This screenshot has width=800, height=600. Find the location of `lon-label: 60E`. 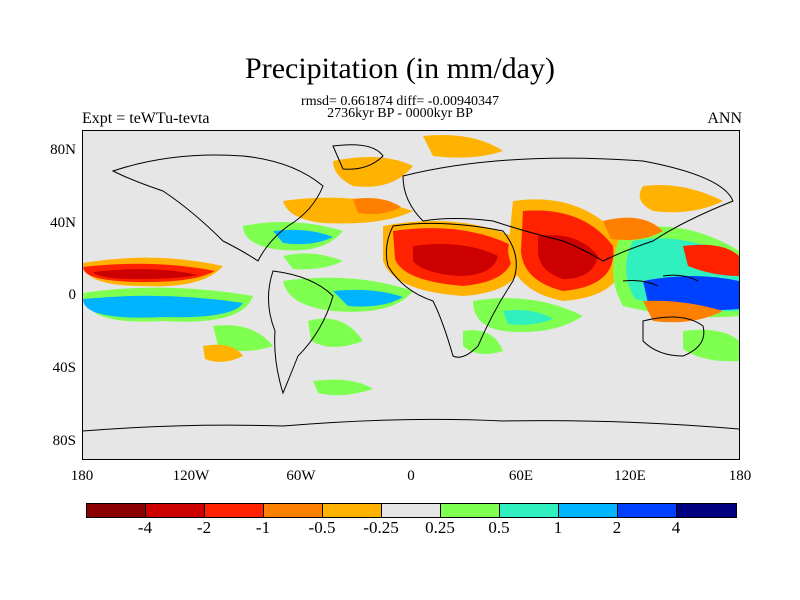

lon-label: 60E is located at coordinates (521, 476).